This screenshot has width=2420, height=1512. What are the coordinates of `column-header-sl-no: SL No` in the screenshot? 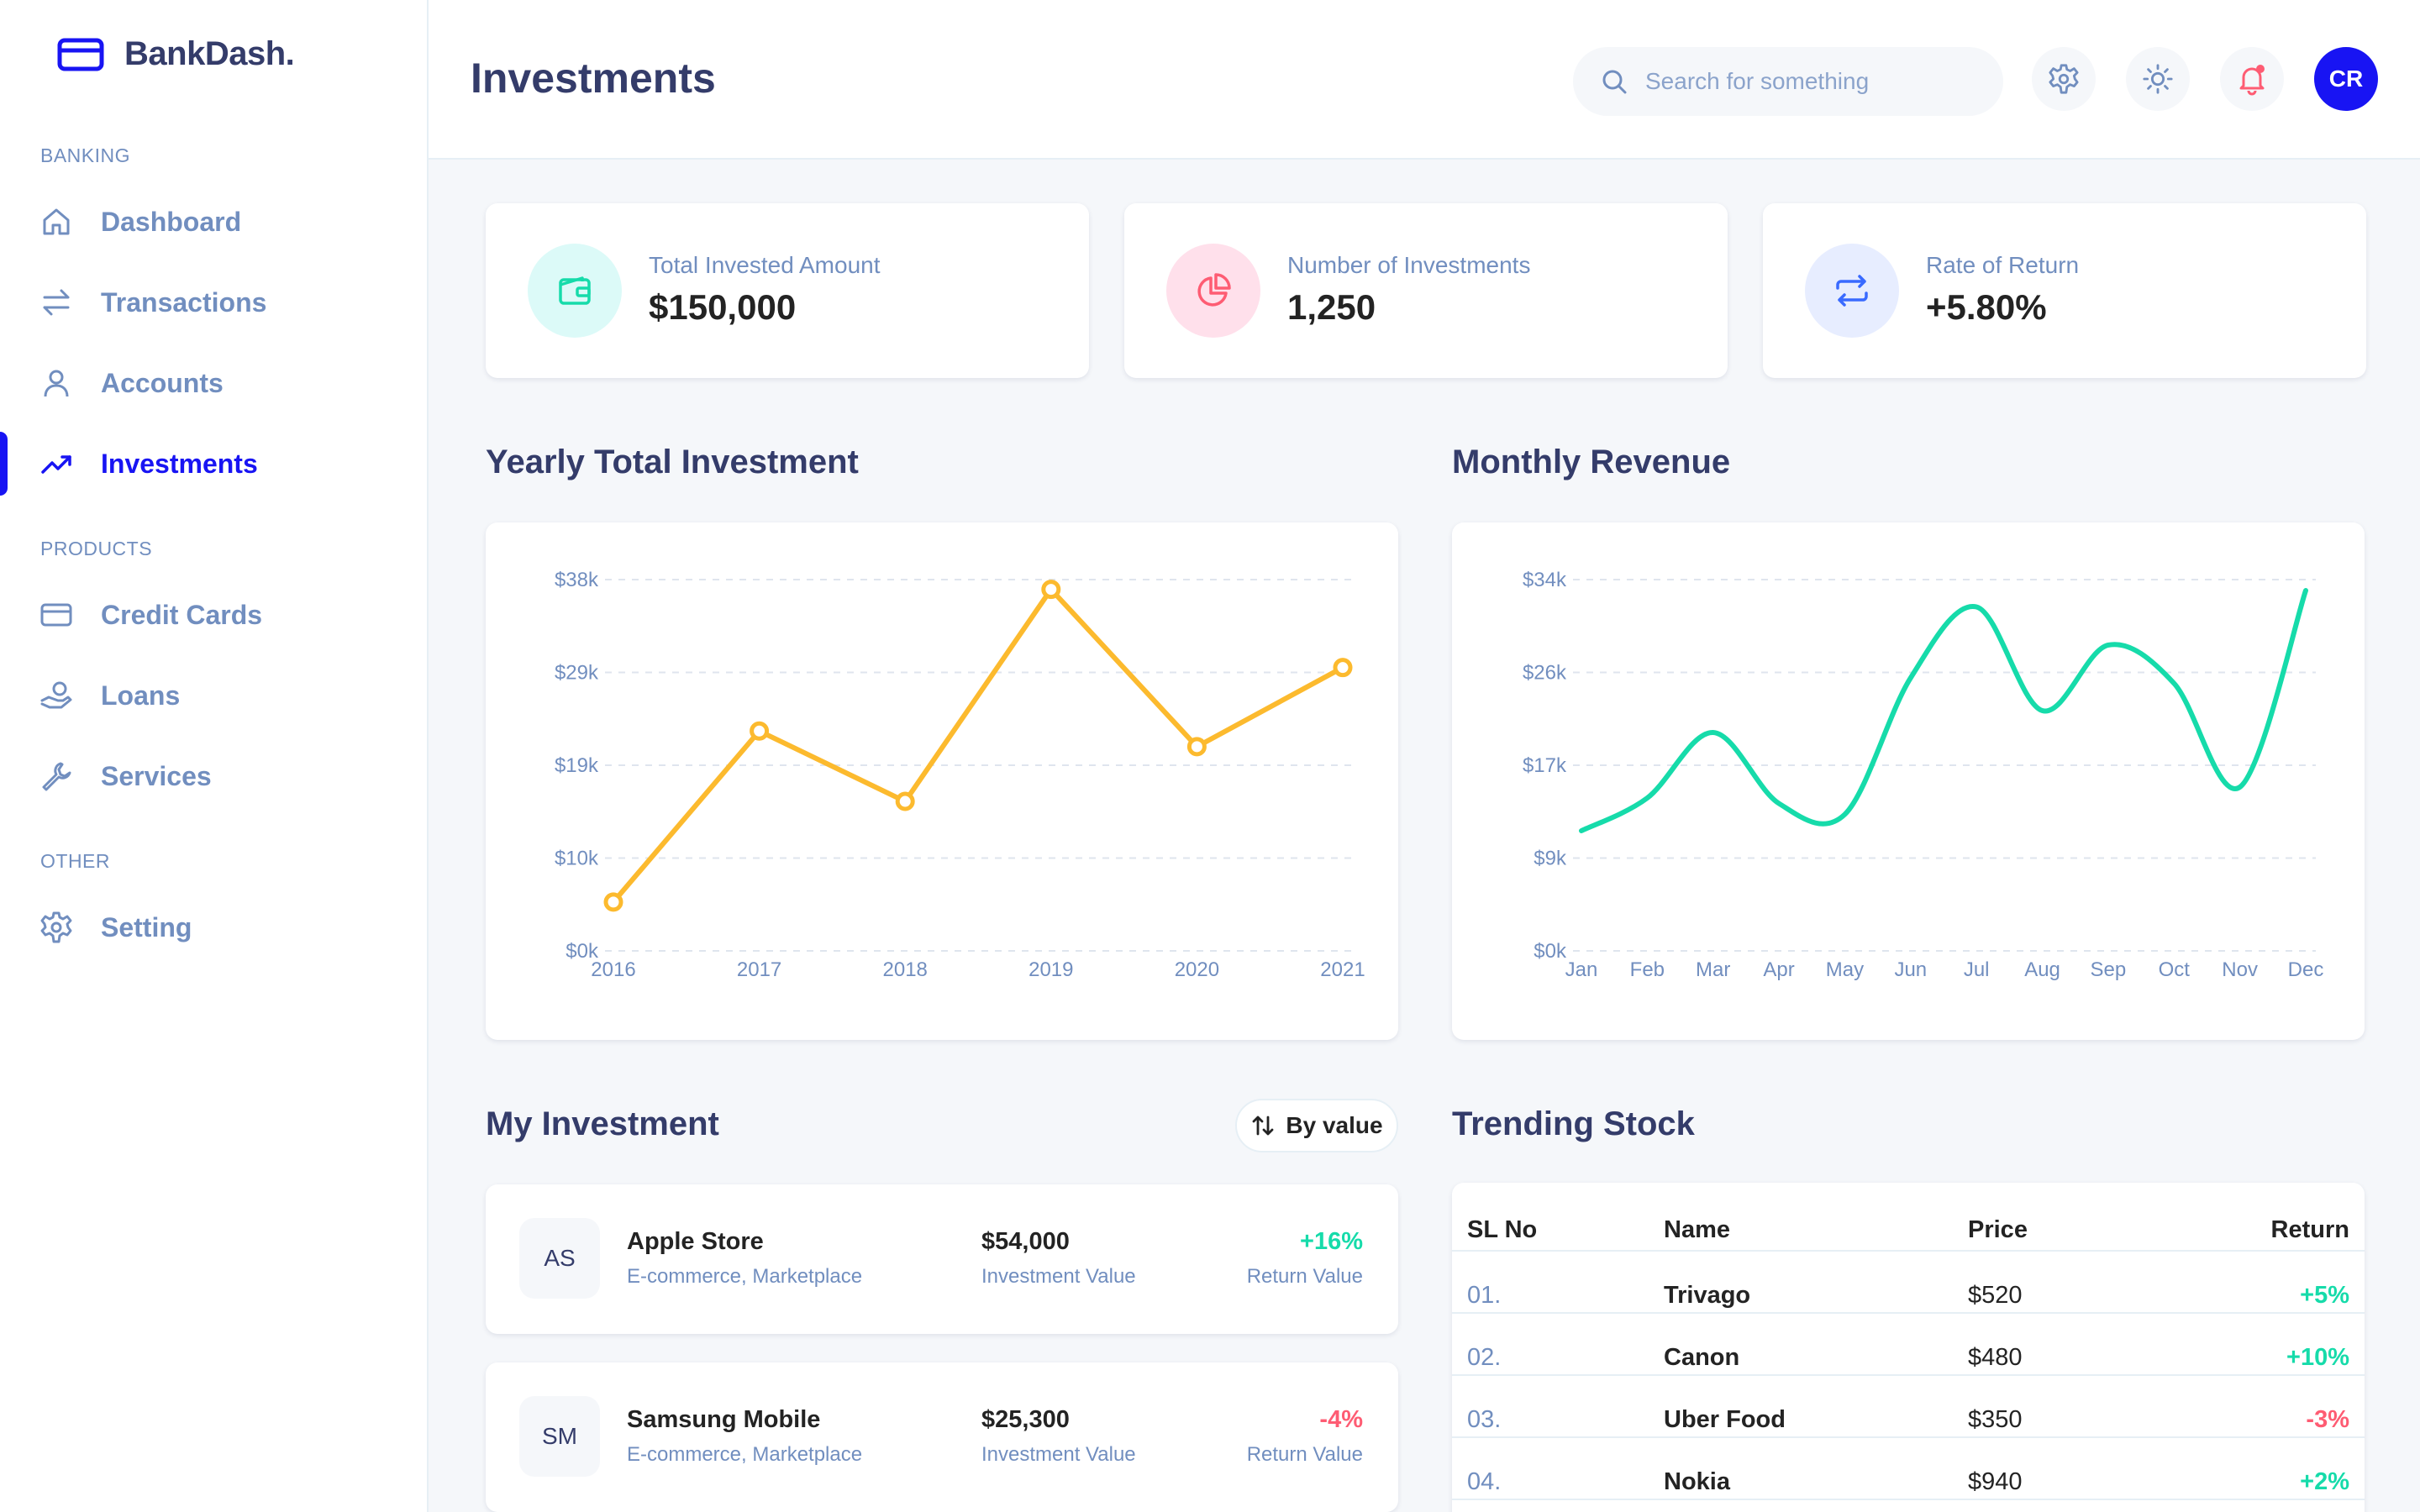 It's located at (1502, 1229).